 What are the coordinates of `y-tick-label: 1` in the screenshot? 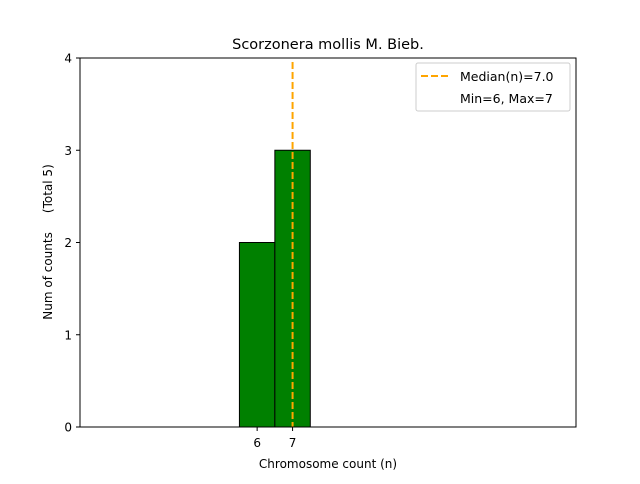 It's located at (68, 335).